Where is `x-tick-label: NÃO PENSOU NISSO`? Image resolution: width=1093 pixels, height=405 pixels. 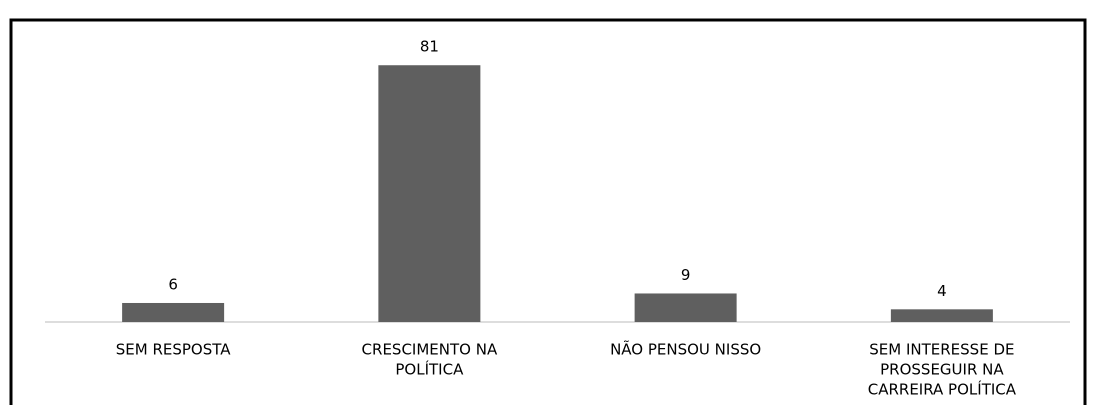 x-tick-label: NÃO PENSOU NISSO is located at coordinates (685, 349).